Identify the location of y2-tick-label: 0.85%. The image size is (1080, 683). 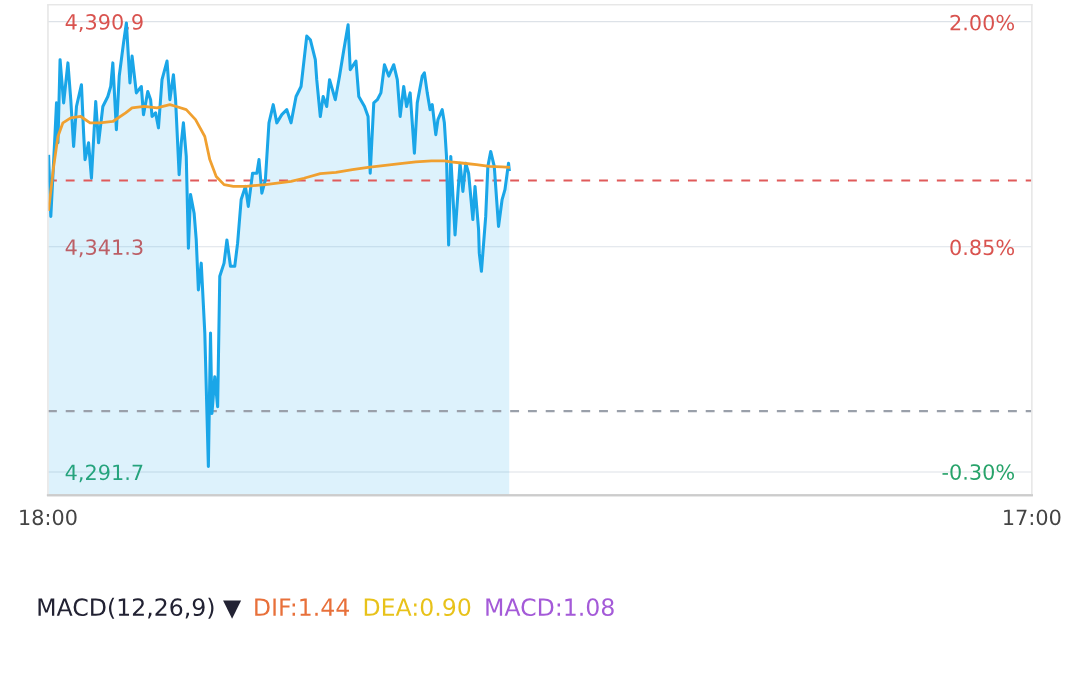
(982, 247).